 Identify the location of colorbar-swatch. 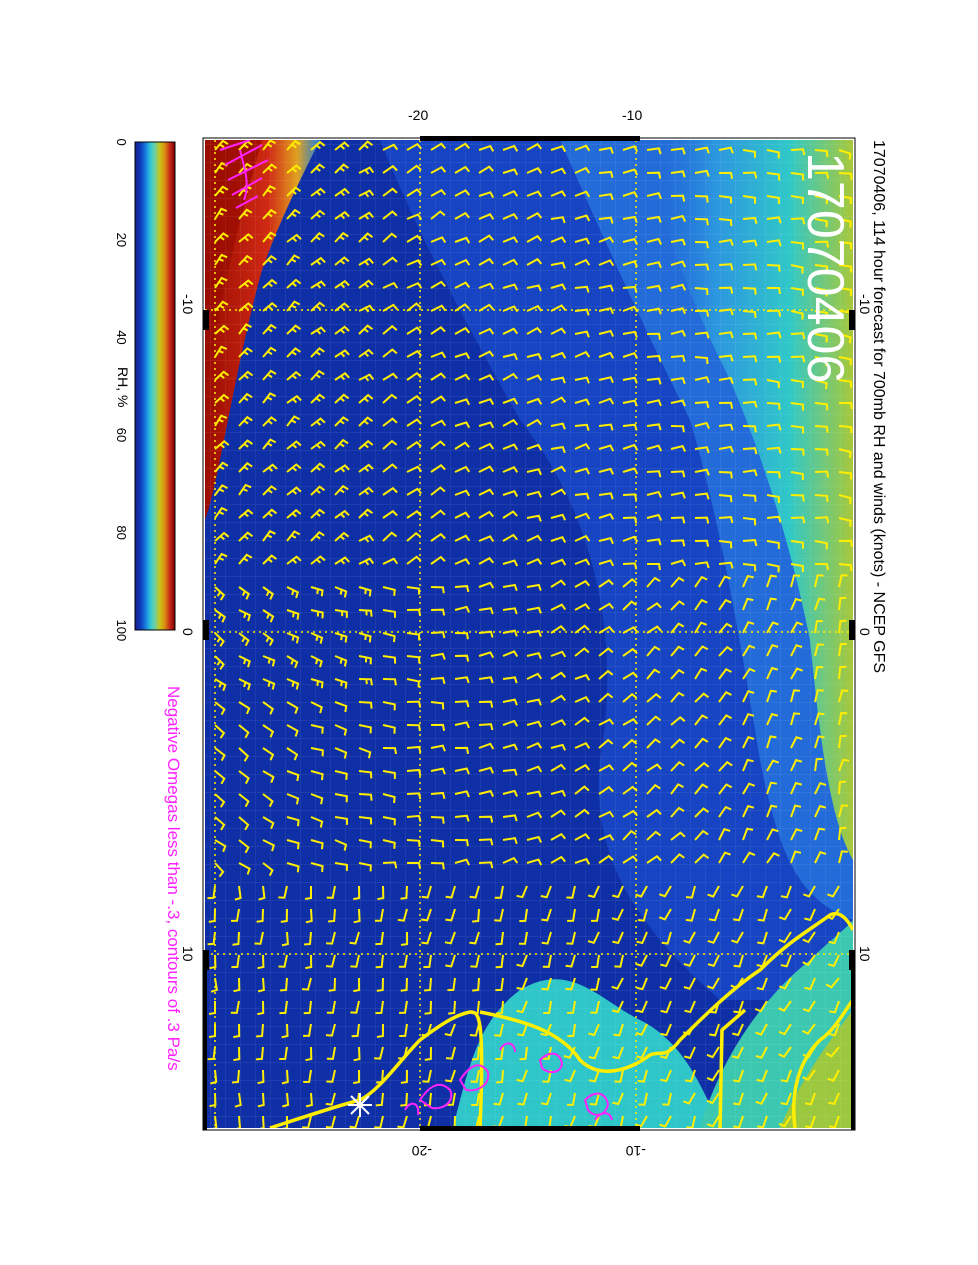
(155, 386).